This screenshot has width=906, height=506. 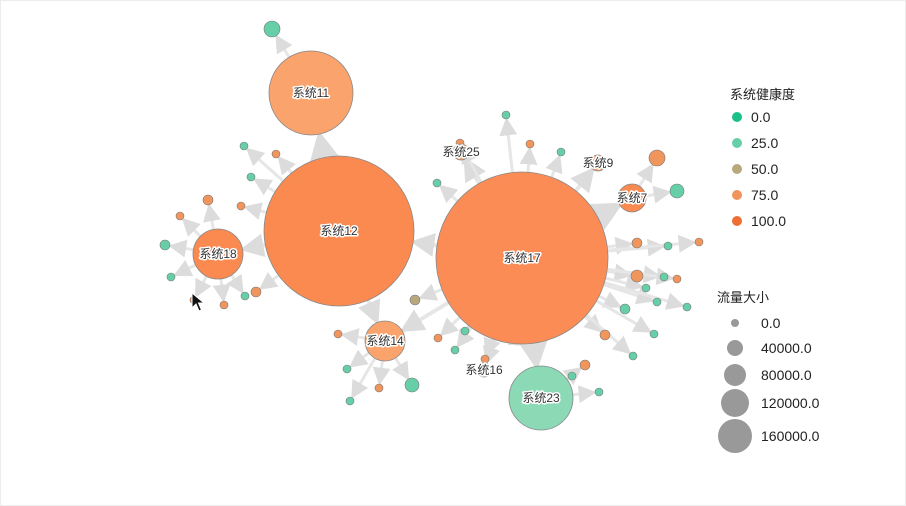 I want to click on health-legend-label: 50.0, so click(x=764, y=169).